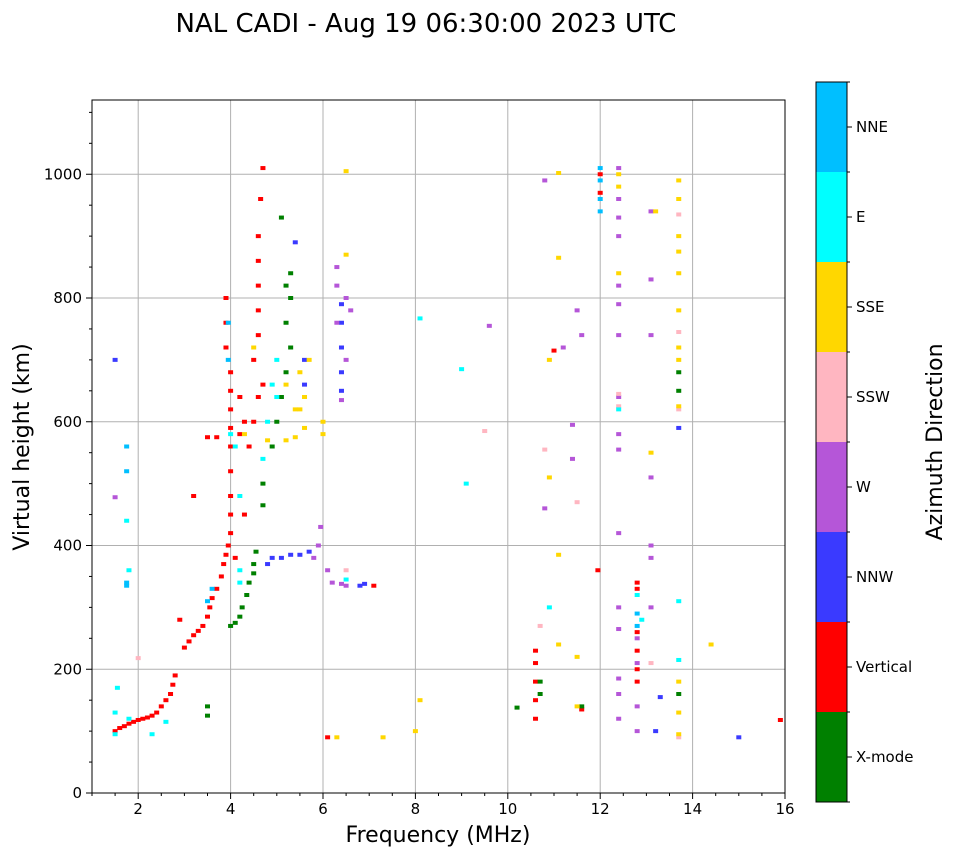 This screenshot has width=958, height=857. Describe the element at coordinates (831, 577) in the screenshot. I see `colorbar-segment-nnw` at that location.